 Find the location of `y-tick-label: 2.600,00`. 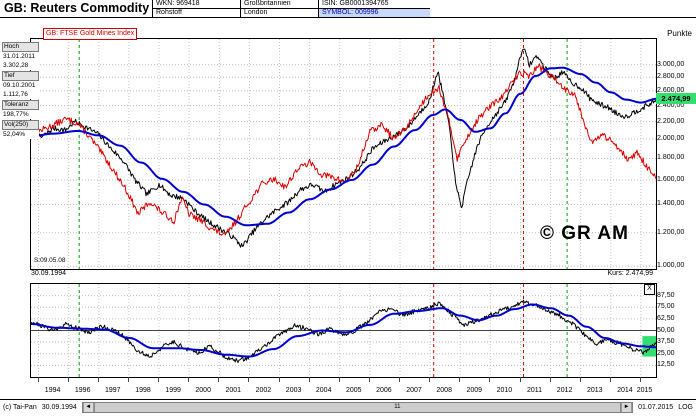

y-tick-label: 2.600,00 is located at coordinates (671, 90).